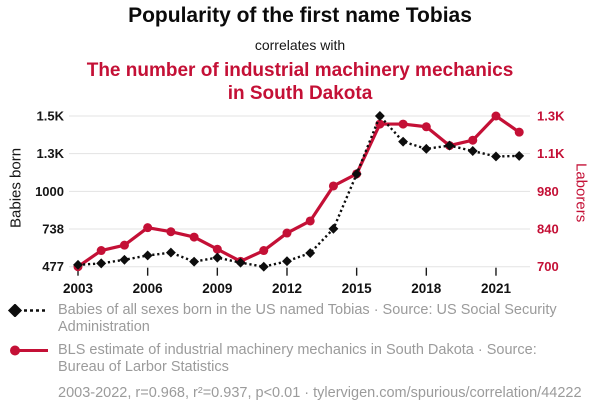 This screenshot has width=600, height=414. What do you see at coordinates (53, 266) in the screenshot?
I see `left-tick-label: 477` at bounding box center [53, 266].